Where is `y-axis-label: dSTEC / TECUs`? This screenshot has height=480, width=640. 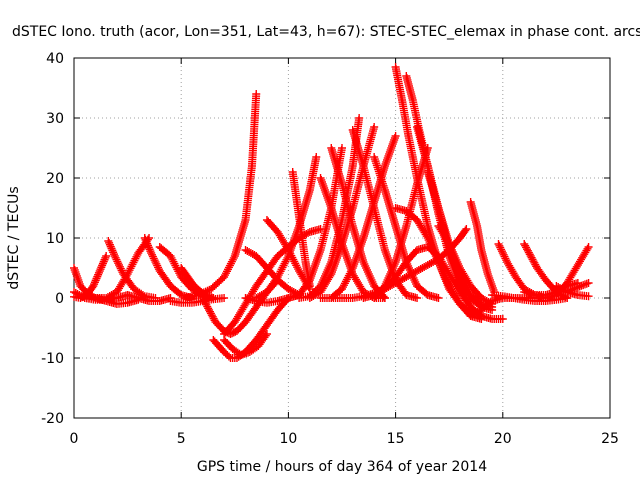 y-axis-label: dSTEC / TECUs is located at coordinates (14, 237).